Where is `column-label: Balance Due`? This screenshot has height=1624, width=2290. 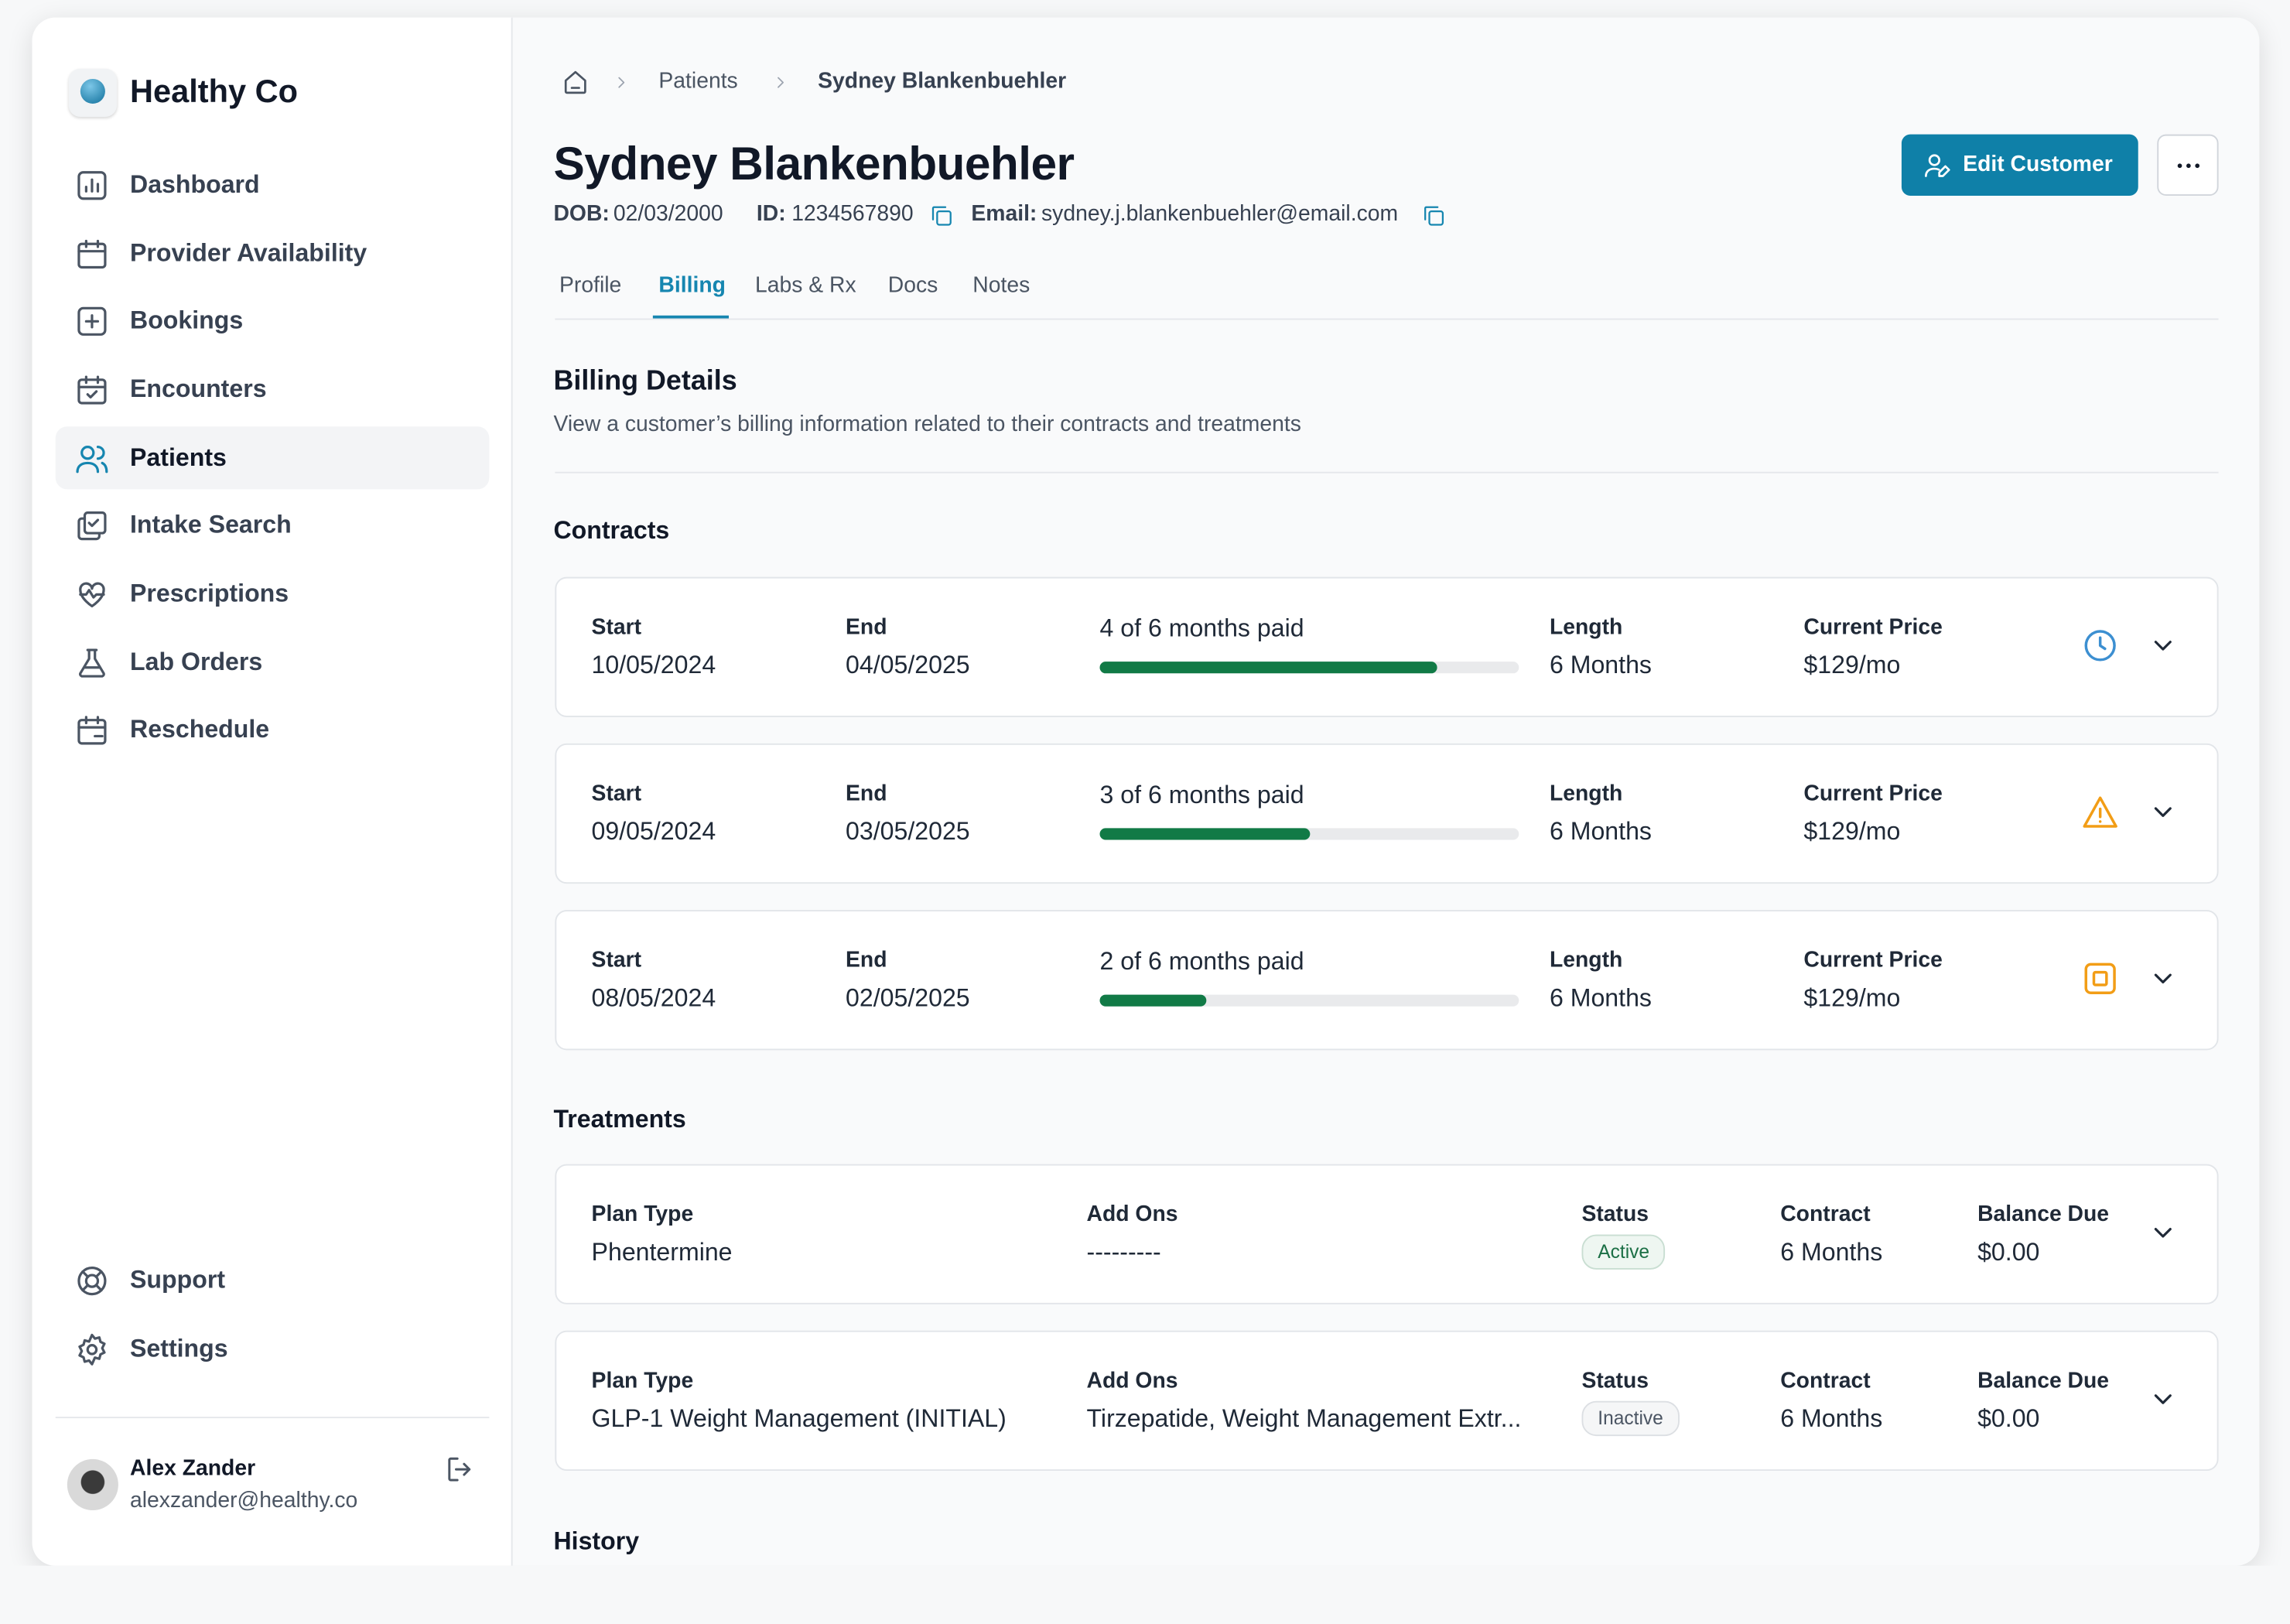
column-label: Balance Due is located at coordinates (2043, 1380).